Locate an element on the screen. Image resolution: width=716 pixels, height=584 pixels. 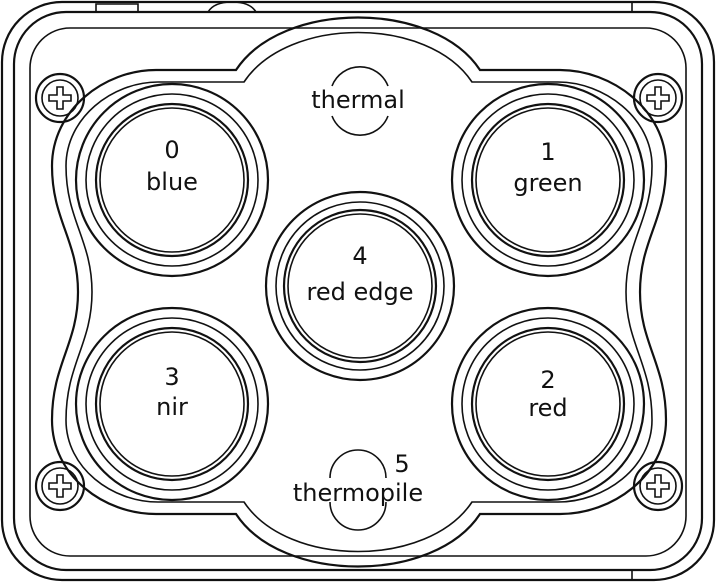
lens-red-number: 2 is located at coordinates (547, 380).